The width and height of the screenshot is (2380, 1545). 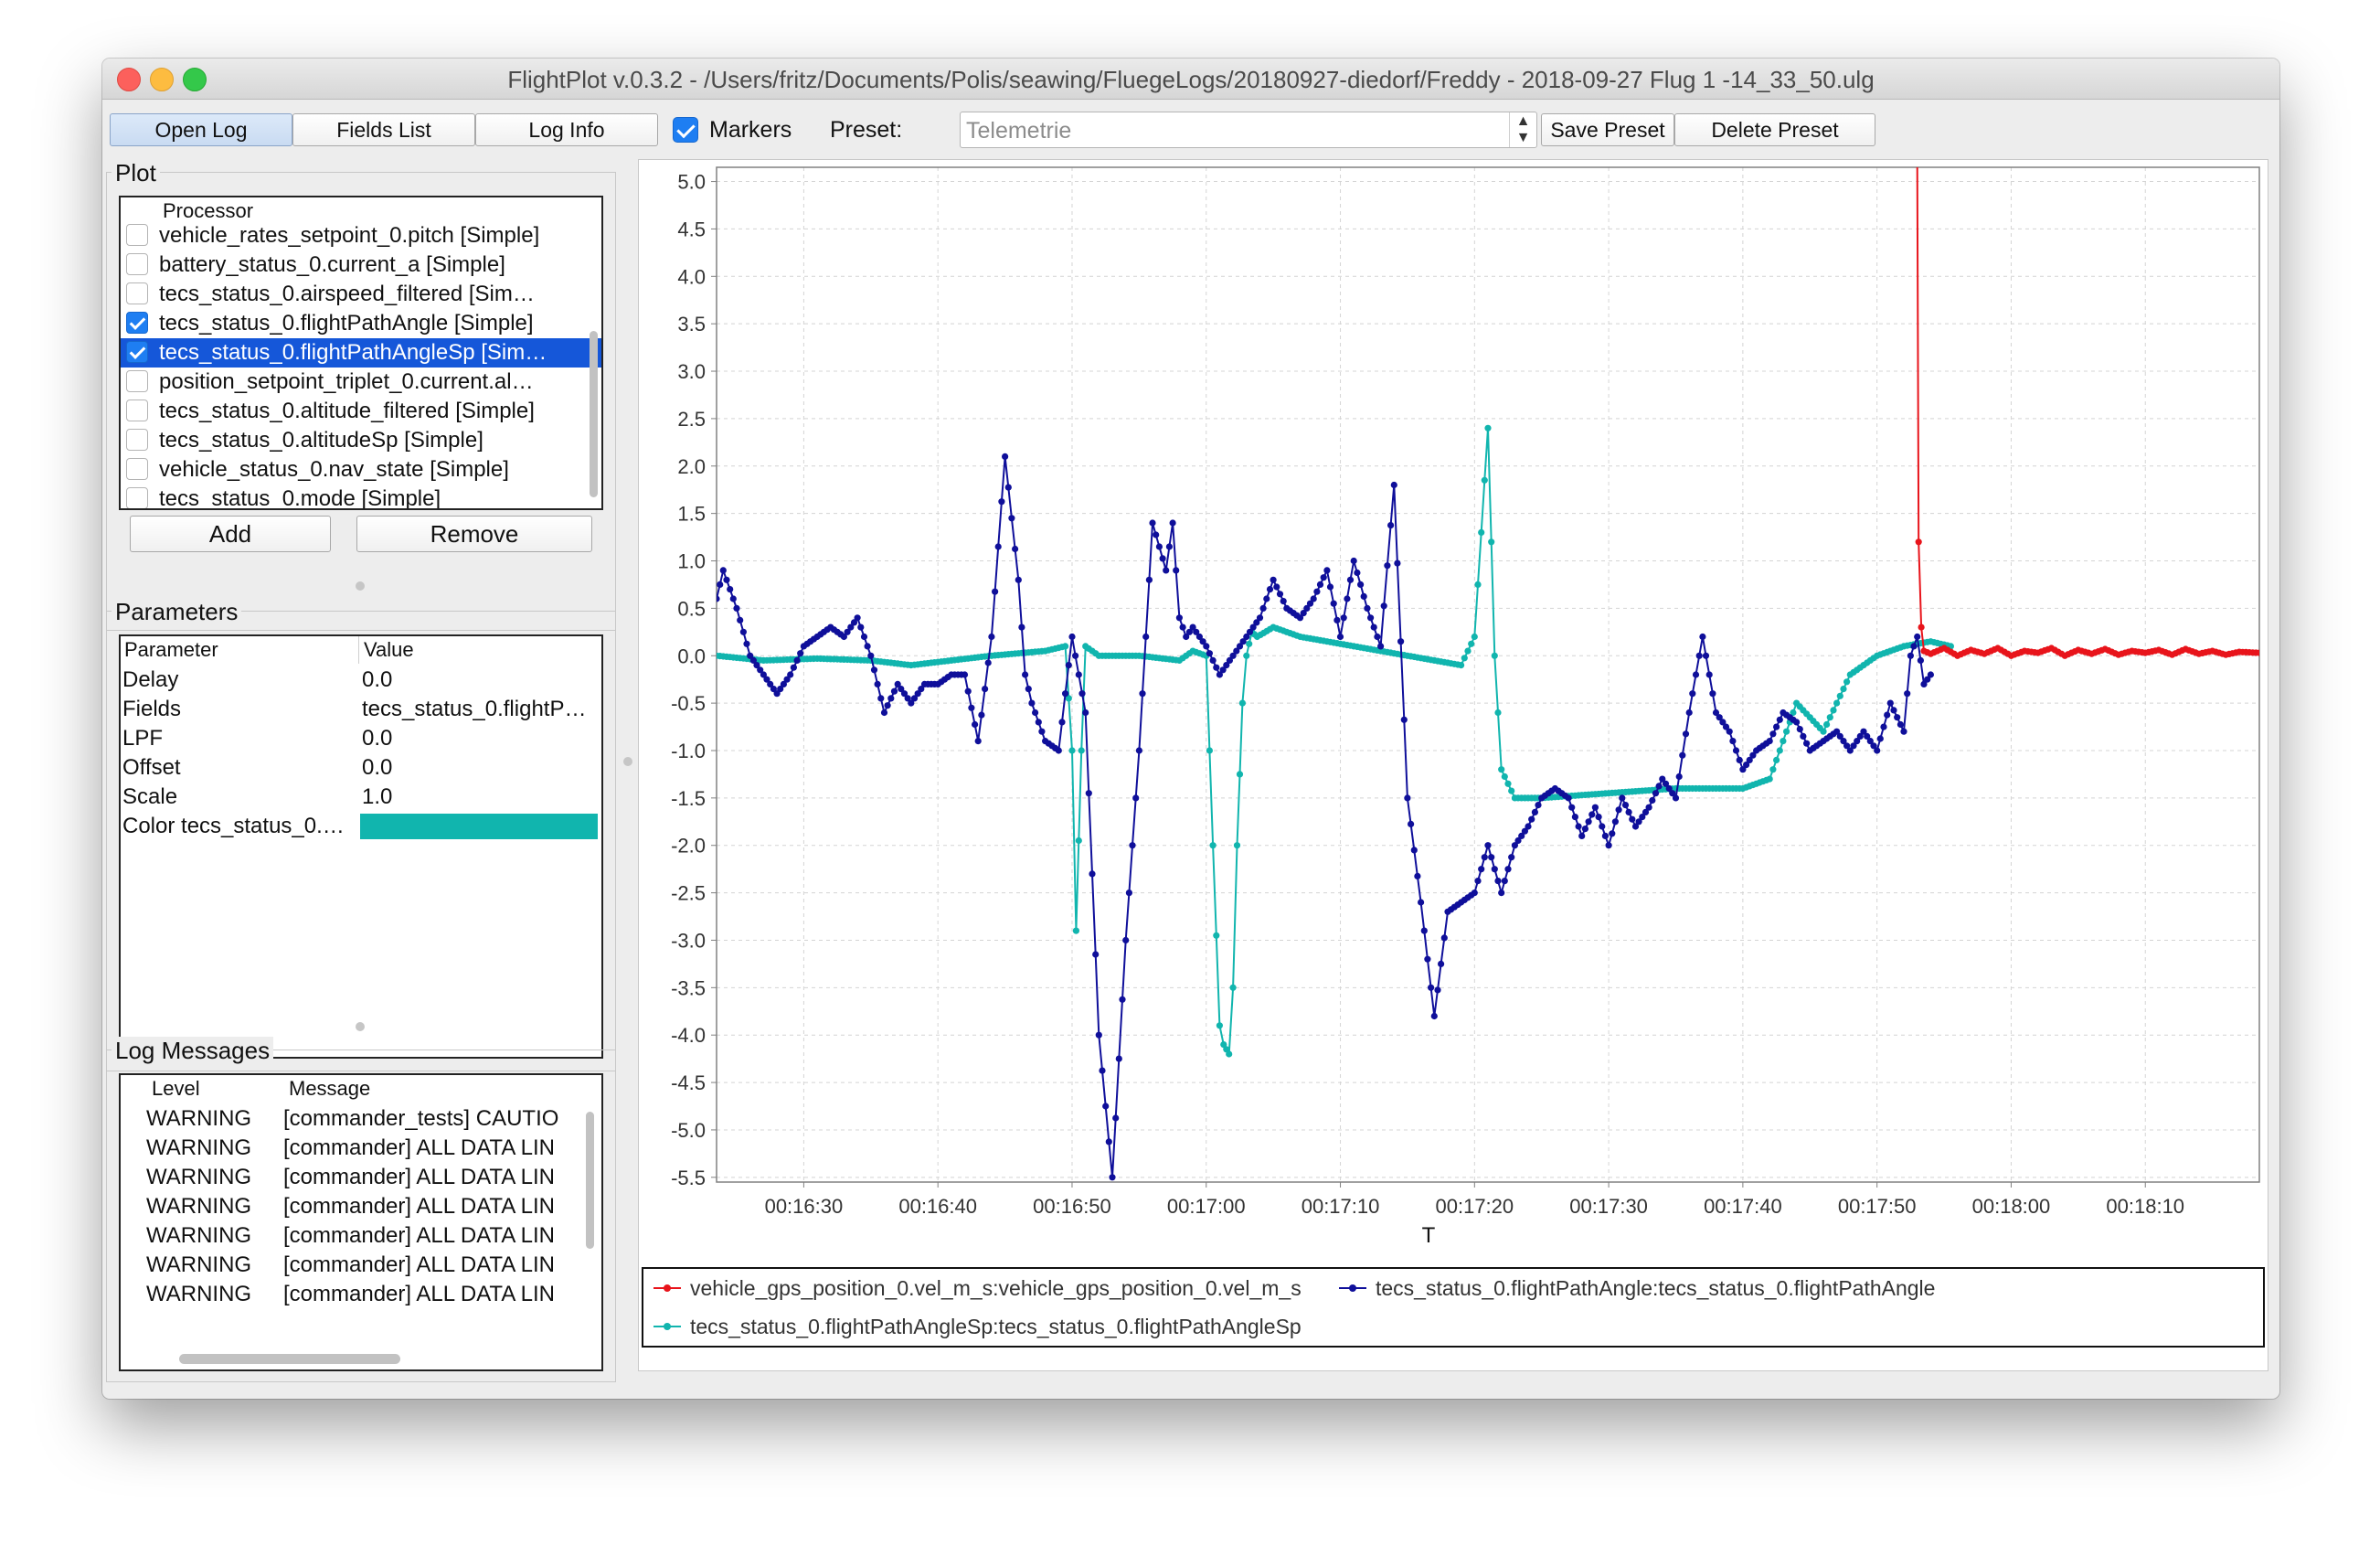 What do you see at coordinates (361, 470) in the screenshot?
I see `processor-list-item: vehicle_status_0.nav_state [Simple]` at bounding box center [361, 470].